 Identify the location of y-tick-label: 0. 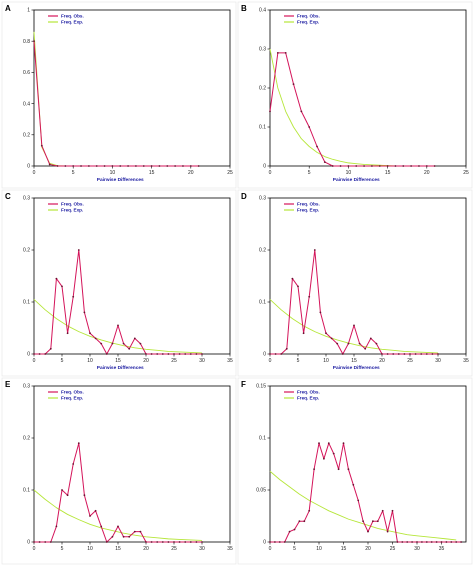
(264, 355).